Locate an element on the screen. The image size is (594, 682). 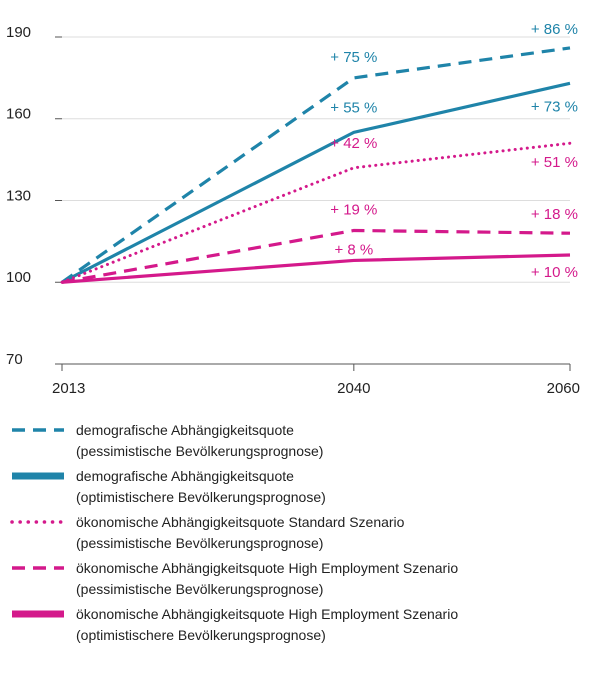
y-tick-label: 190 is located at coordinates (18, 32).